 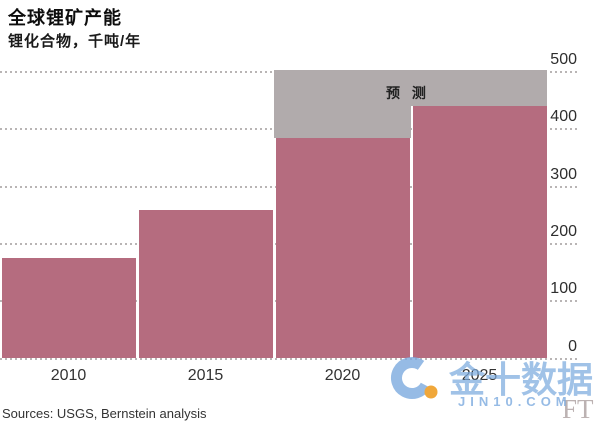 What do you see at coordinates (69, 308) in the screenshot?
I see `bar-2010` at bounding box center [69, 308].